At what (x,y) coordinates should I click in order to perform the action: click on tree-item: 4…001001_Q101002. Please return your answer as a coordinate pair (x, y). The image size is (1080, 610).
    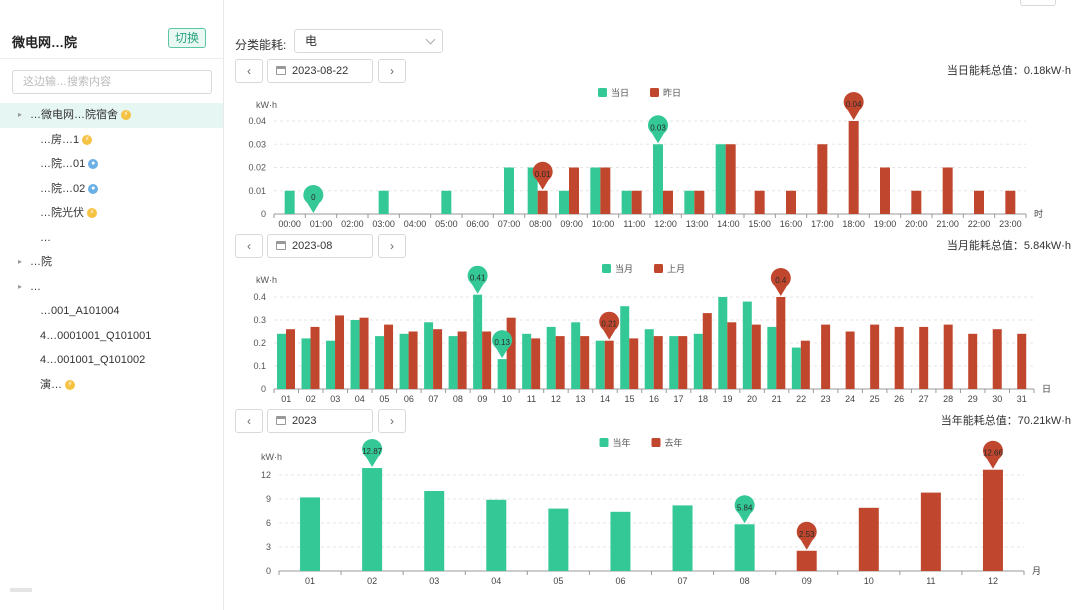
    Looking at the image, I should click on (111, 360).